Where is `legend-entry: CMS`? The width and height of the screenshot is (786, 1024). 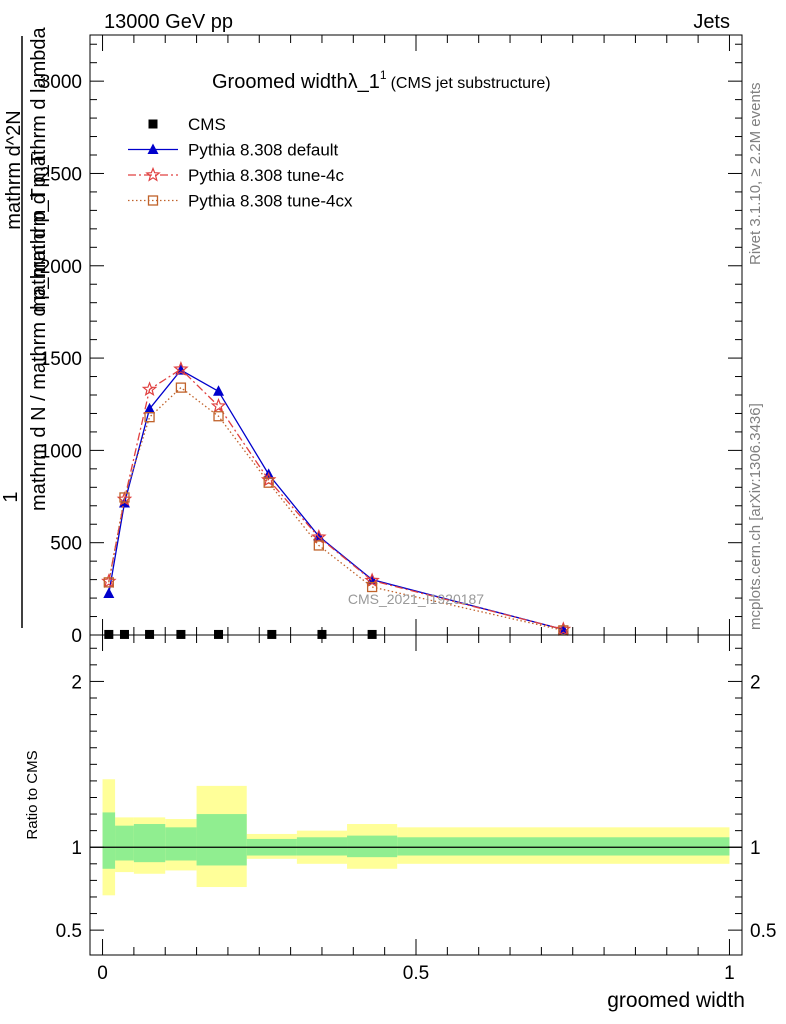 legend-entry: CMS is located at coordinates (207, 124).